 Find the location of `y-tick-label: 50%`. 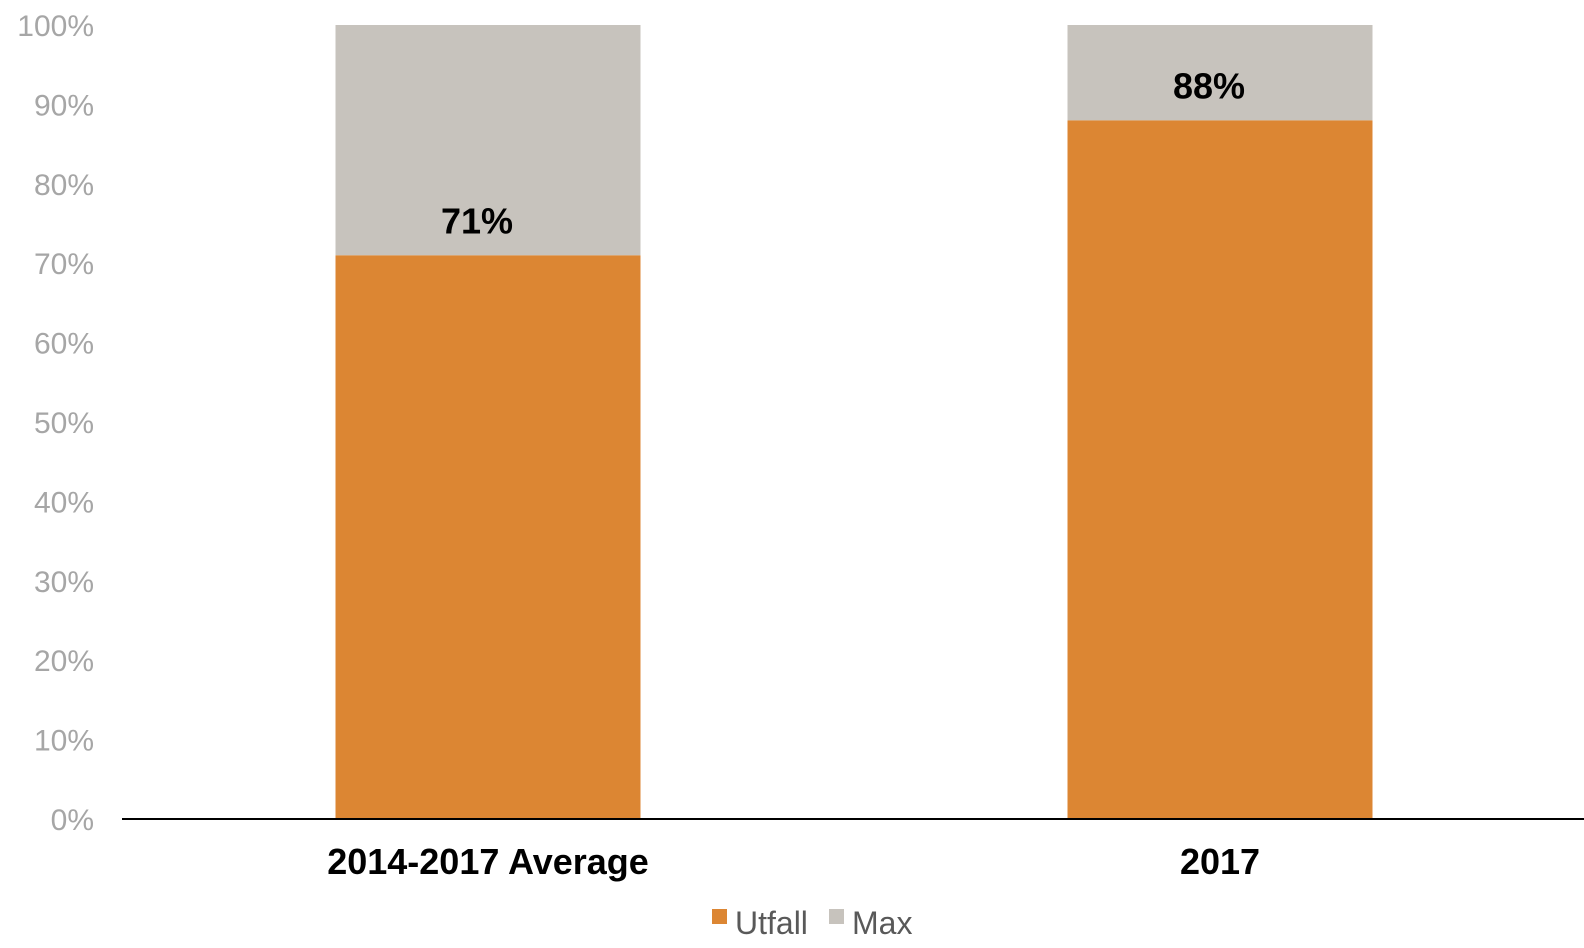

y-tick-label: 50% is located at coordinates (64, 423).